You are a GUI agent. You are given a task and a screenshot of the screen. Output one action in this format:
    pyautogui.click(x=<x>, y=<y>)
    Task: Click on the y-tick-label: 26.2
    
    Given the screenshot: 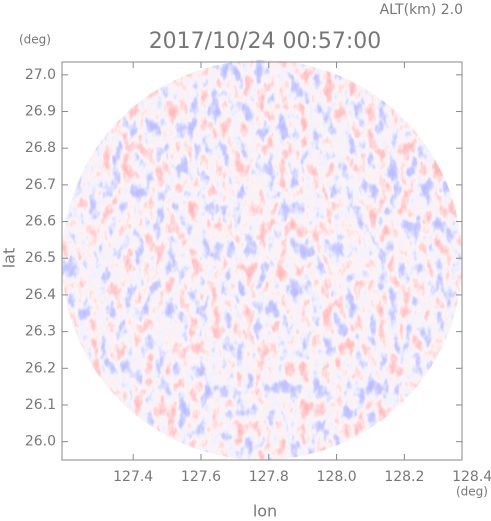 What is the action you would take?
    pyautogui.click(x=40, y=368)
    